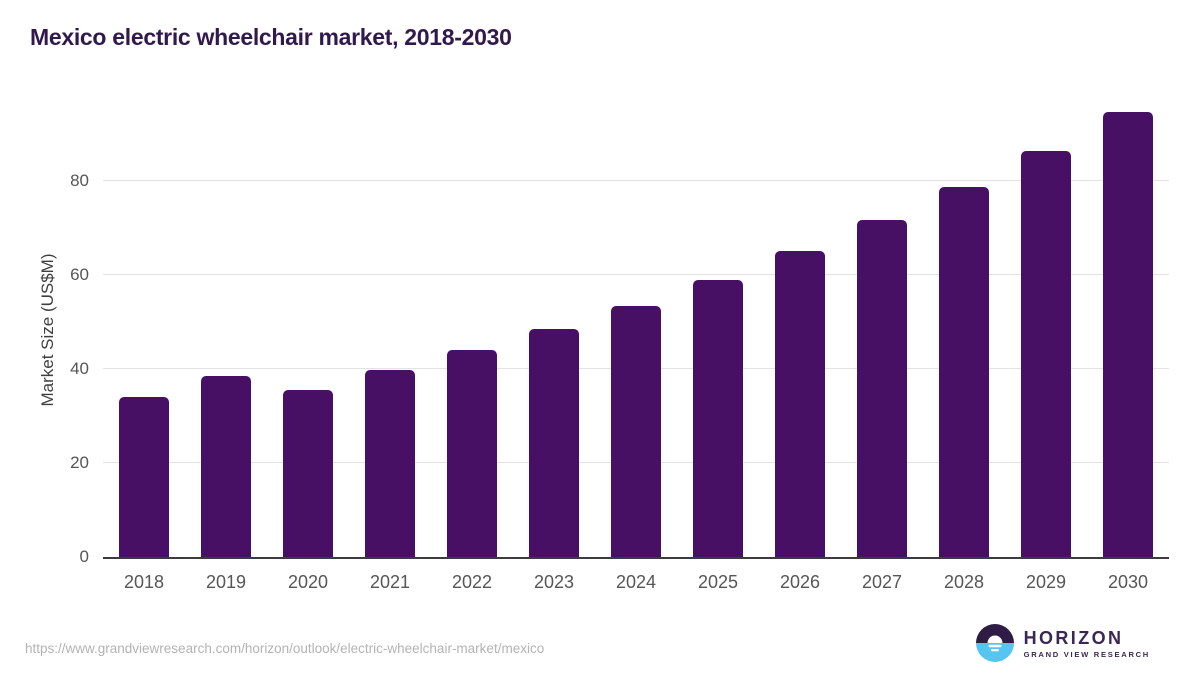 This screenshot has width=1200, height=675. What do you see at coordinates (882, 582) in the screenshot?
I see `x-tick-label: 2027` at bounding box center [882, 582].